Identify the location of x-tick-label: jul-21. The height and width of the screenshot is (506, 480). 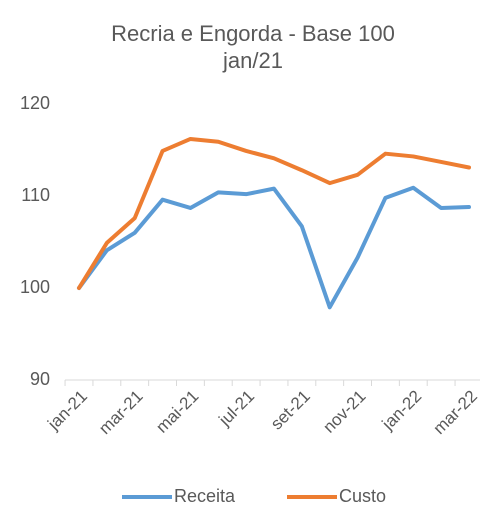
(237, 409).